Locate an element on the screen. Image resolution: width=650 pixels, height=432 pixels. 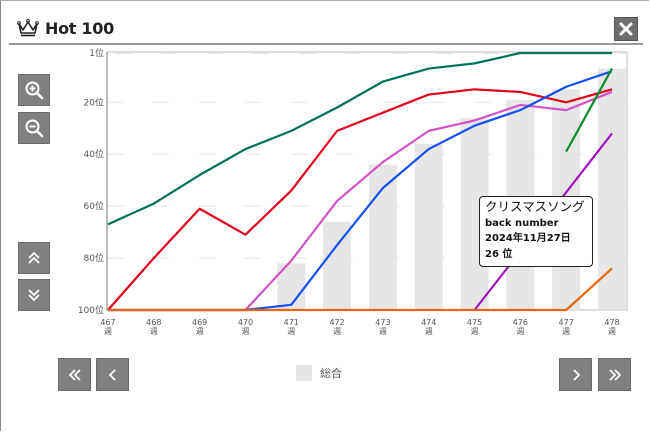
y-tick-label: 80位 is located at coordinates (94, 258).